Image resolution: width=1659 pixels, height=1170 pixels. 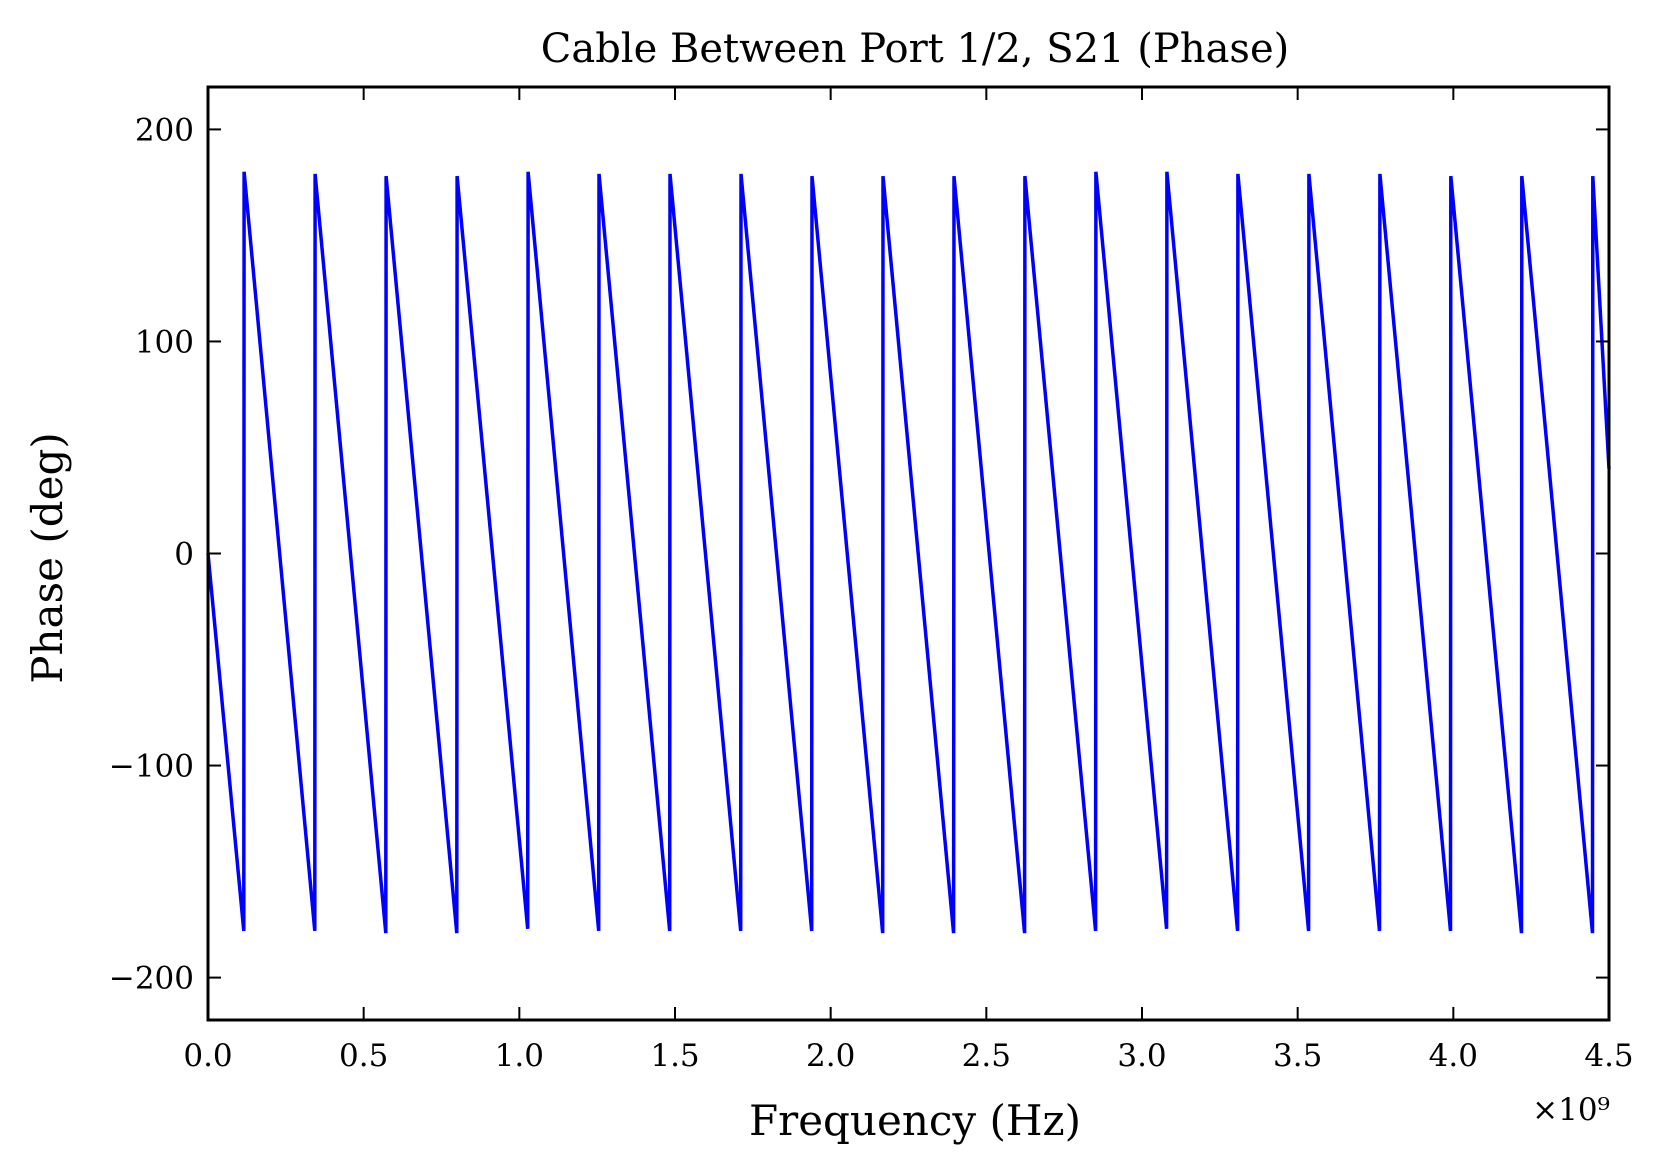 What do you see at coordinates (151, 767) in the screenshot?
I see `y-tick-label: −100` at bounding box center [151, 767].